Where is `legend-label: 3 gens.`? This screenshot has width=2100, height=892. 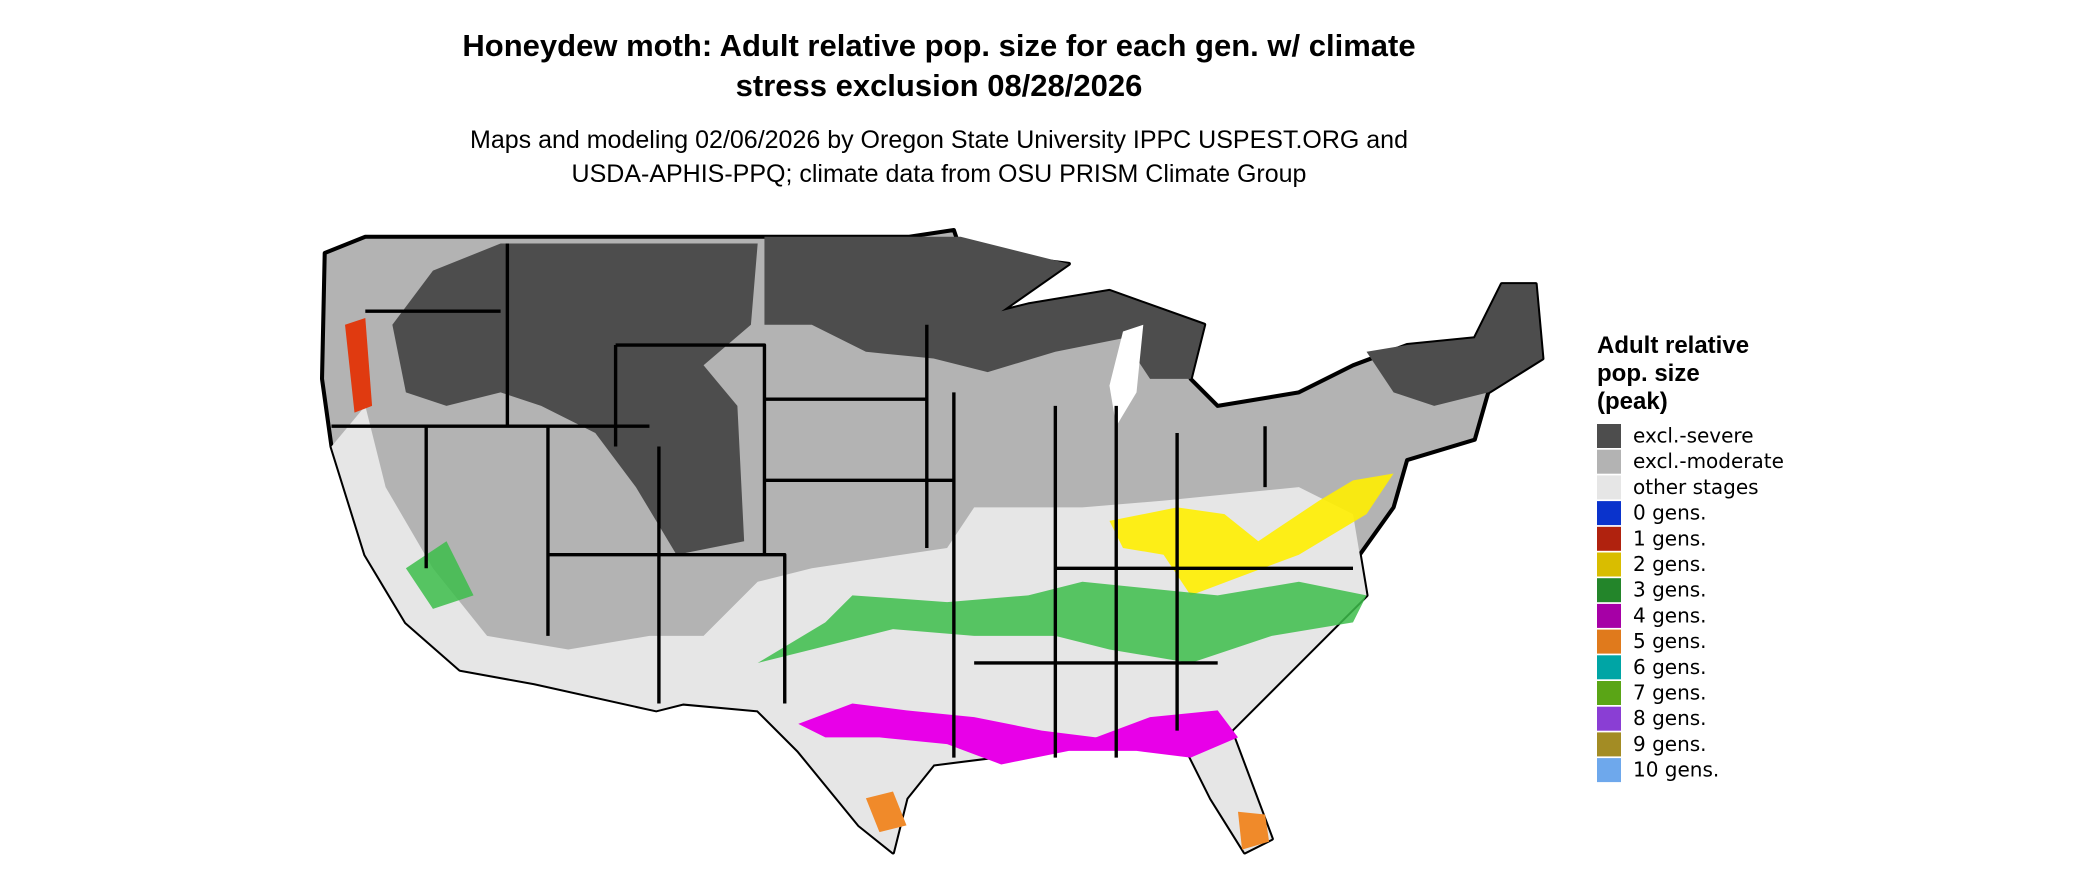 legend-label: 3 gens. is located at coordinates (1670, 590).